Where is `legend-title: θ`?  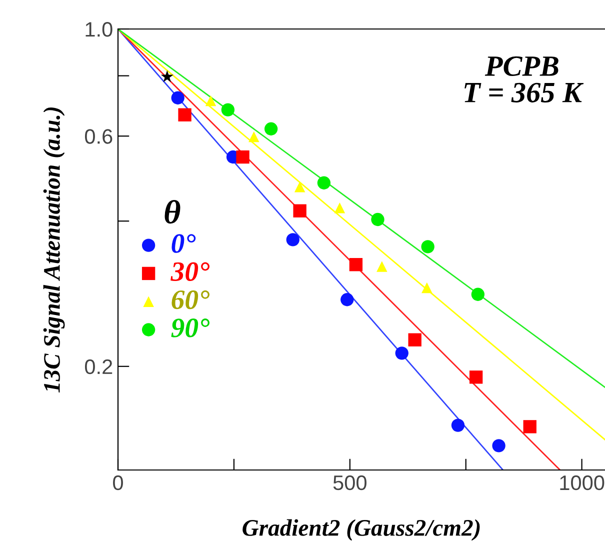 legend-title: θ is located at coordinates (172, 212).